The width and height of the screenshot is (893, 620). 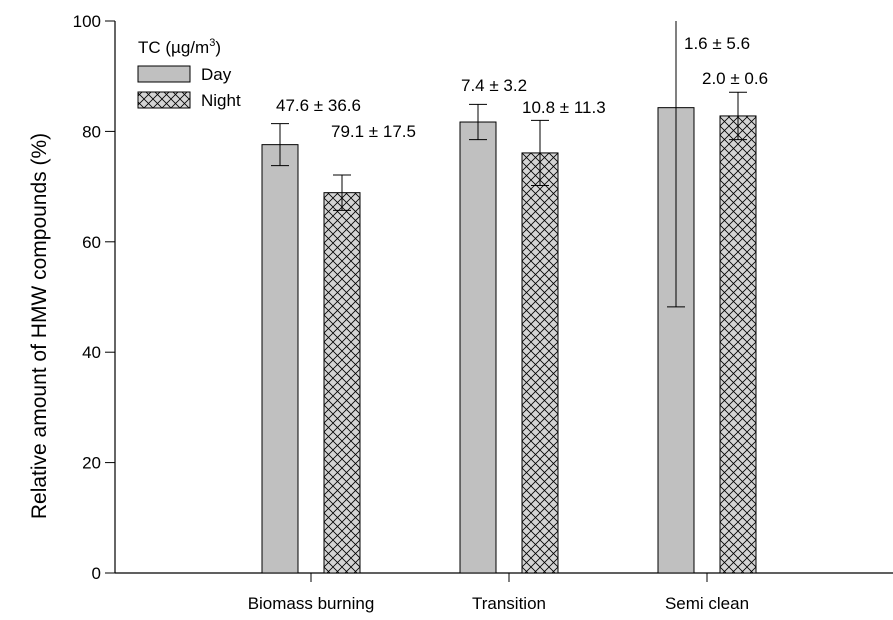 I want to click on data-label: 10.8 ± 11.3, so click(x=564, y=107).